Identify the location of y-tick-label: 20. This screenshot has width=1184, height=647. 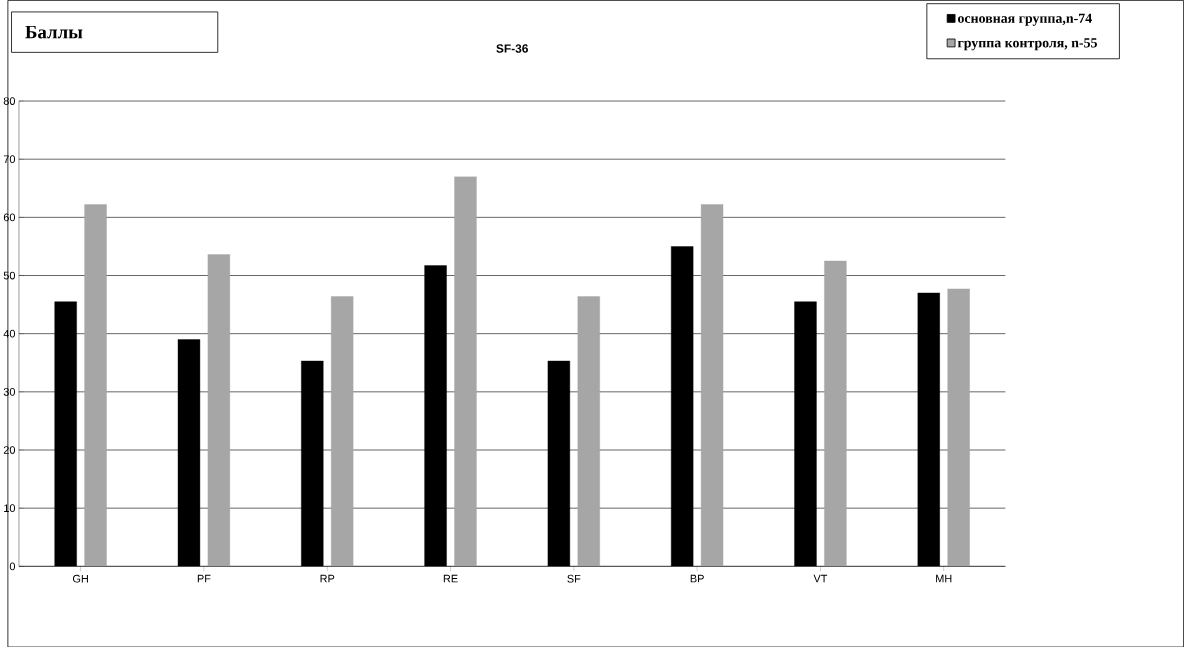
(9, 449).